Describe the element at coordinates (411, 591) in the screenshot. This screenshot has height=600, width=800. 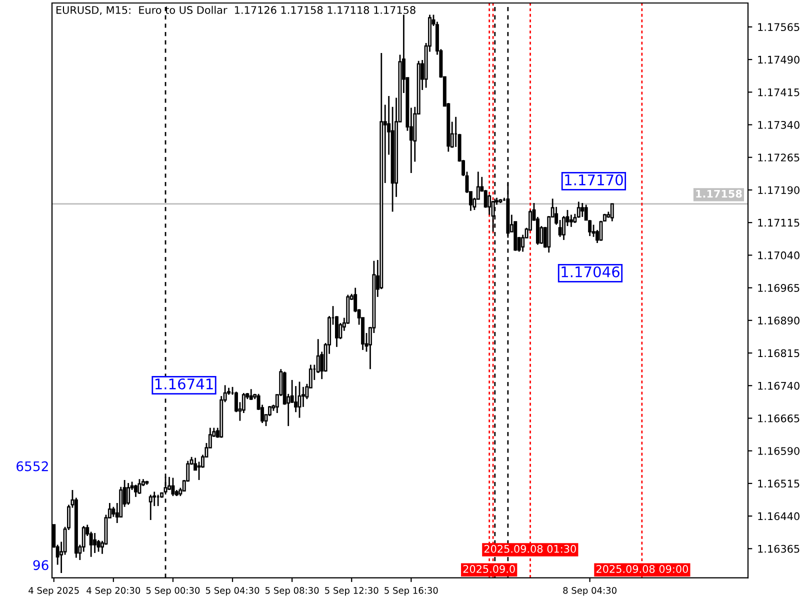
I see `x-tick-label: 5 Sep 16:30` at that location.